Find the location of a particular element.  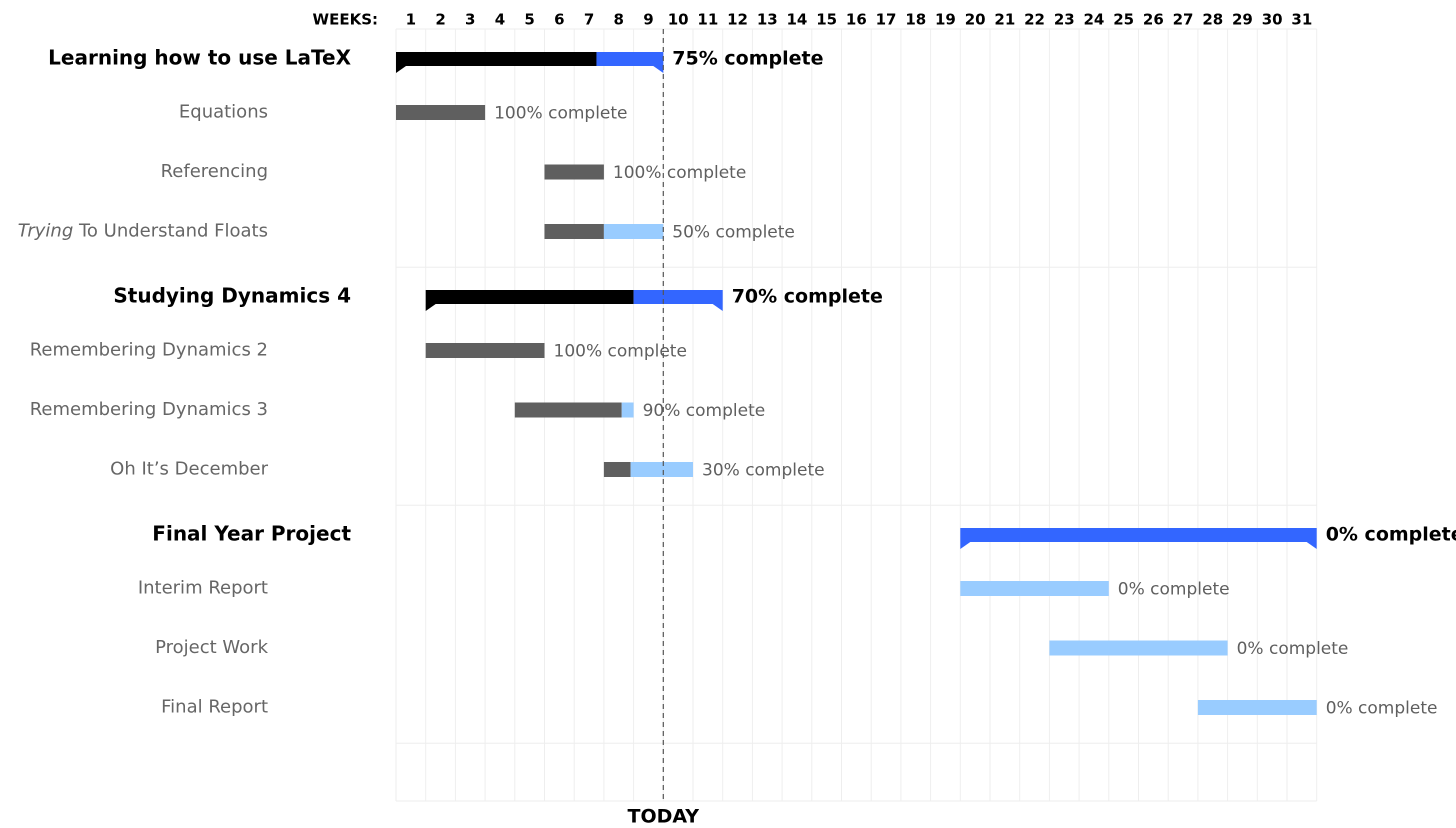

week-tick-label: 7 is located at coordinates (589, 20).